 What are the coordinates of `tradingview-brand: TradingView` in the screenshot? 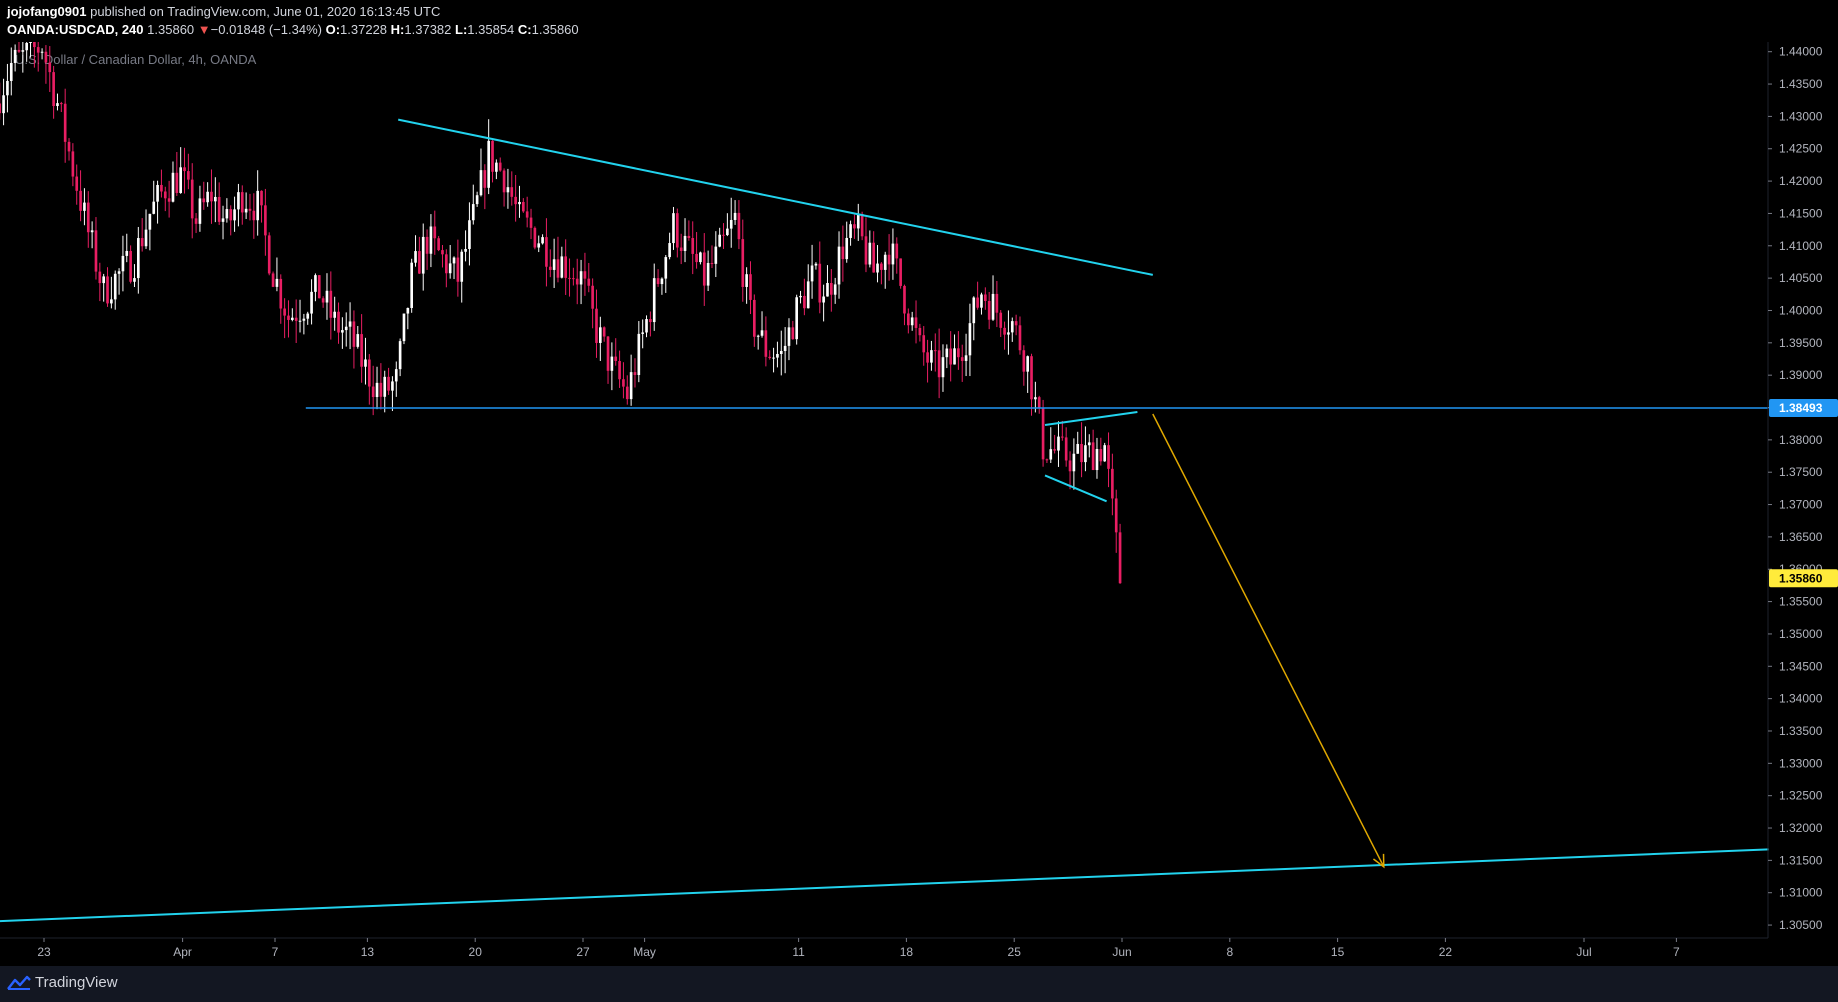 It's located at (62, 982).